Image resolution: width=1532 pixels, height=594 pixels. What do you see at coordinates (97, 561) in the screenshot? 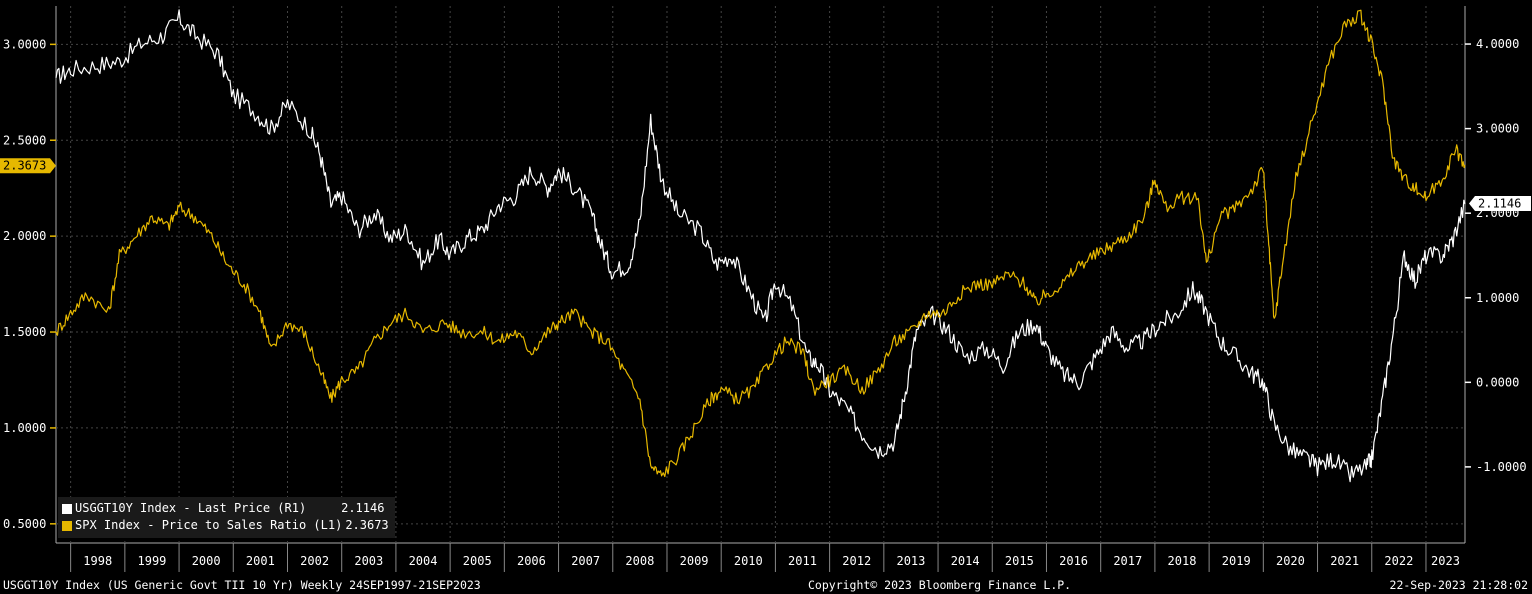
I see `x-tick-label: 1998` at bounding box center [97, 561].